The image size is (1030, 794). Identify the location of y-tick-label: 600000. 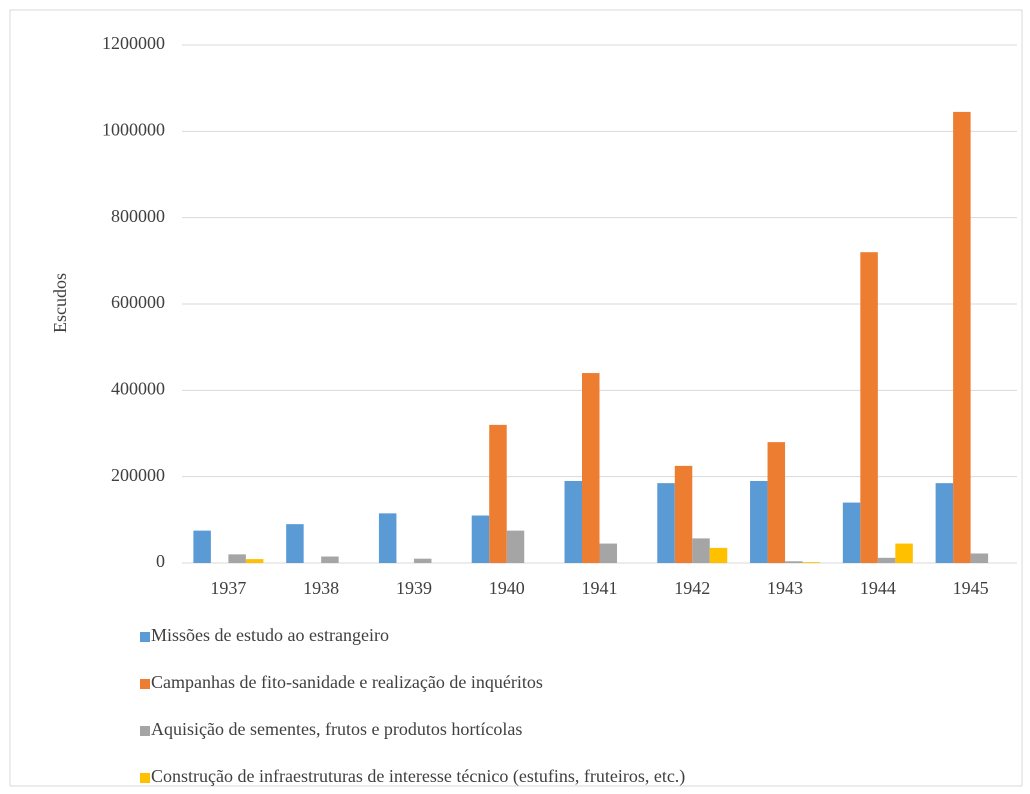
(138, 302).